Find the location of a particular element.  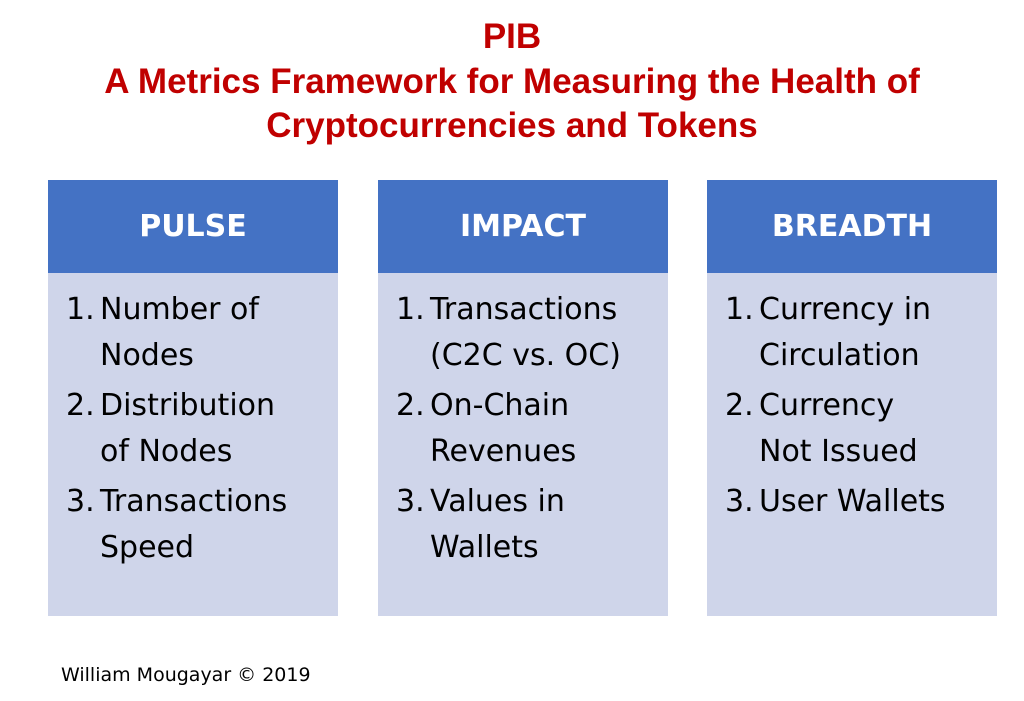

impact-metric-2: 2. On-Chain Revenues is located at coordinates (532, 429).